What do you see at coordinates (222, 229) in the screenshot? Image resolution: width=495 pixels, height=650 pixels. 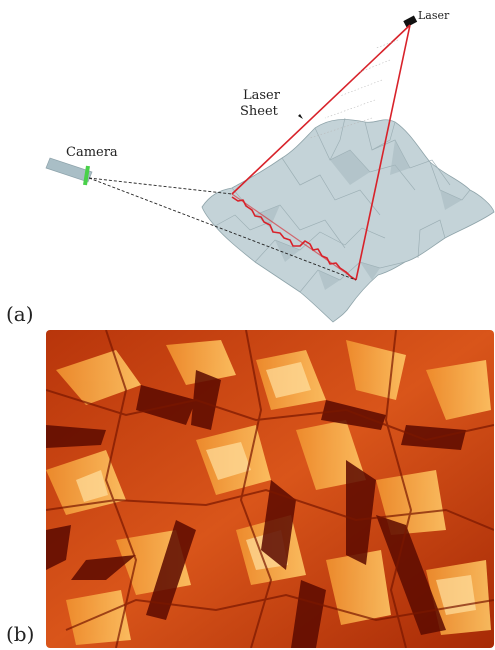 I see `camera-view-lines` at bounding box center [222, 229].